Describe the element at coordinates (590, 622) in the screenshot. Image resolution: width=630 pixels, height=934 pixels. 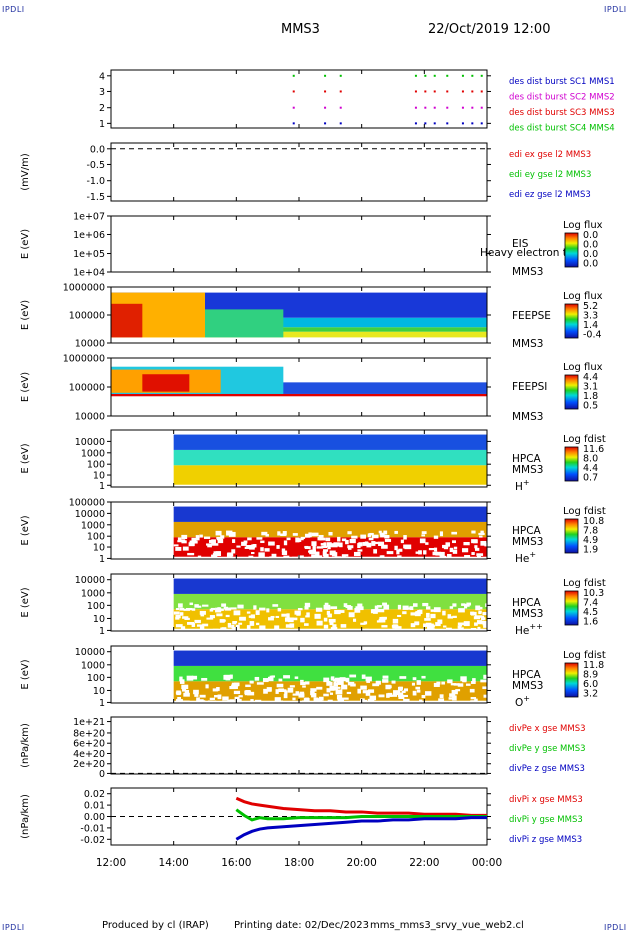
I see `colorbar-tick-label: 1.6` at that location.